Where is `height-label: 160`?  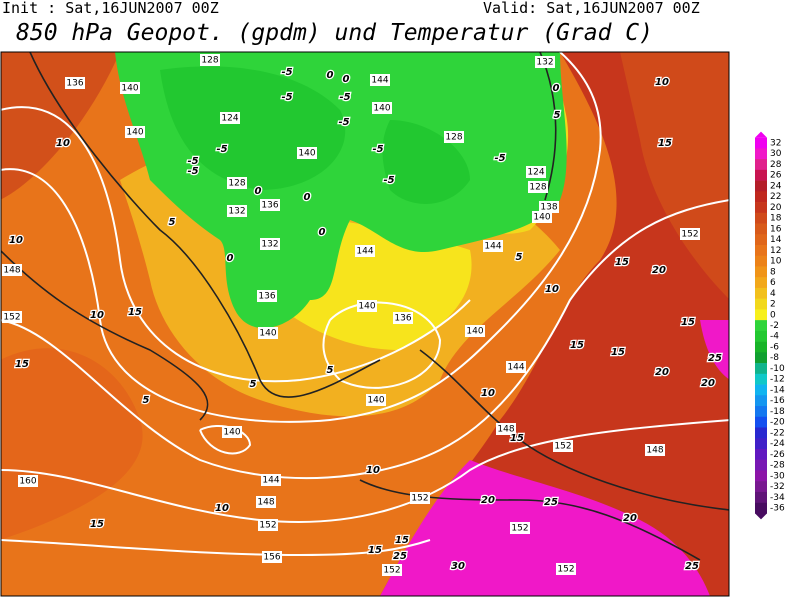
height-label: 160 is located at coordinates (27, 482).